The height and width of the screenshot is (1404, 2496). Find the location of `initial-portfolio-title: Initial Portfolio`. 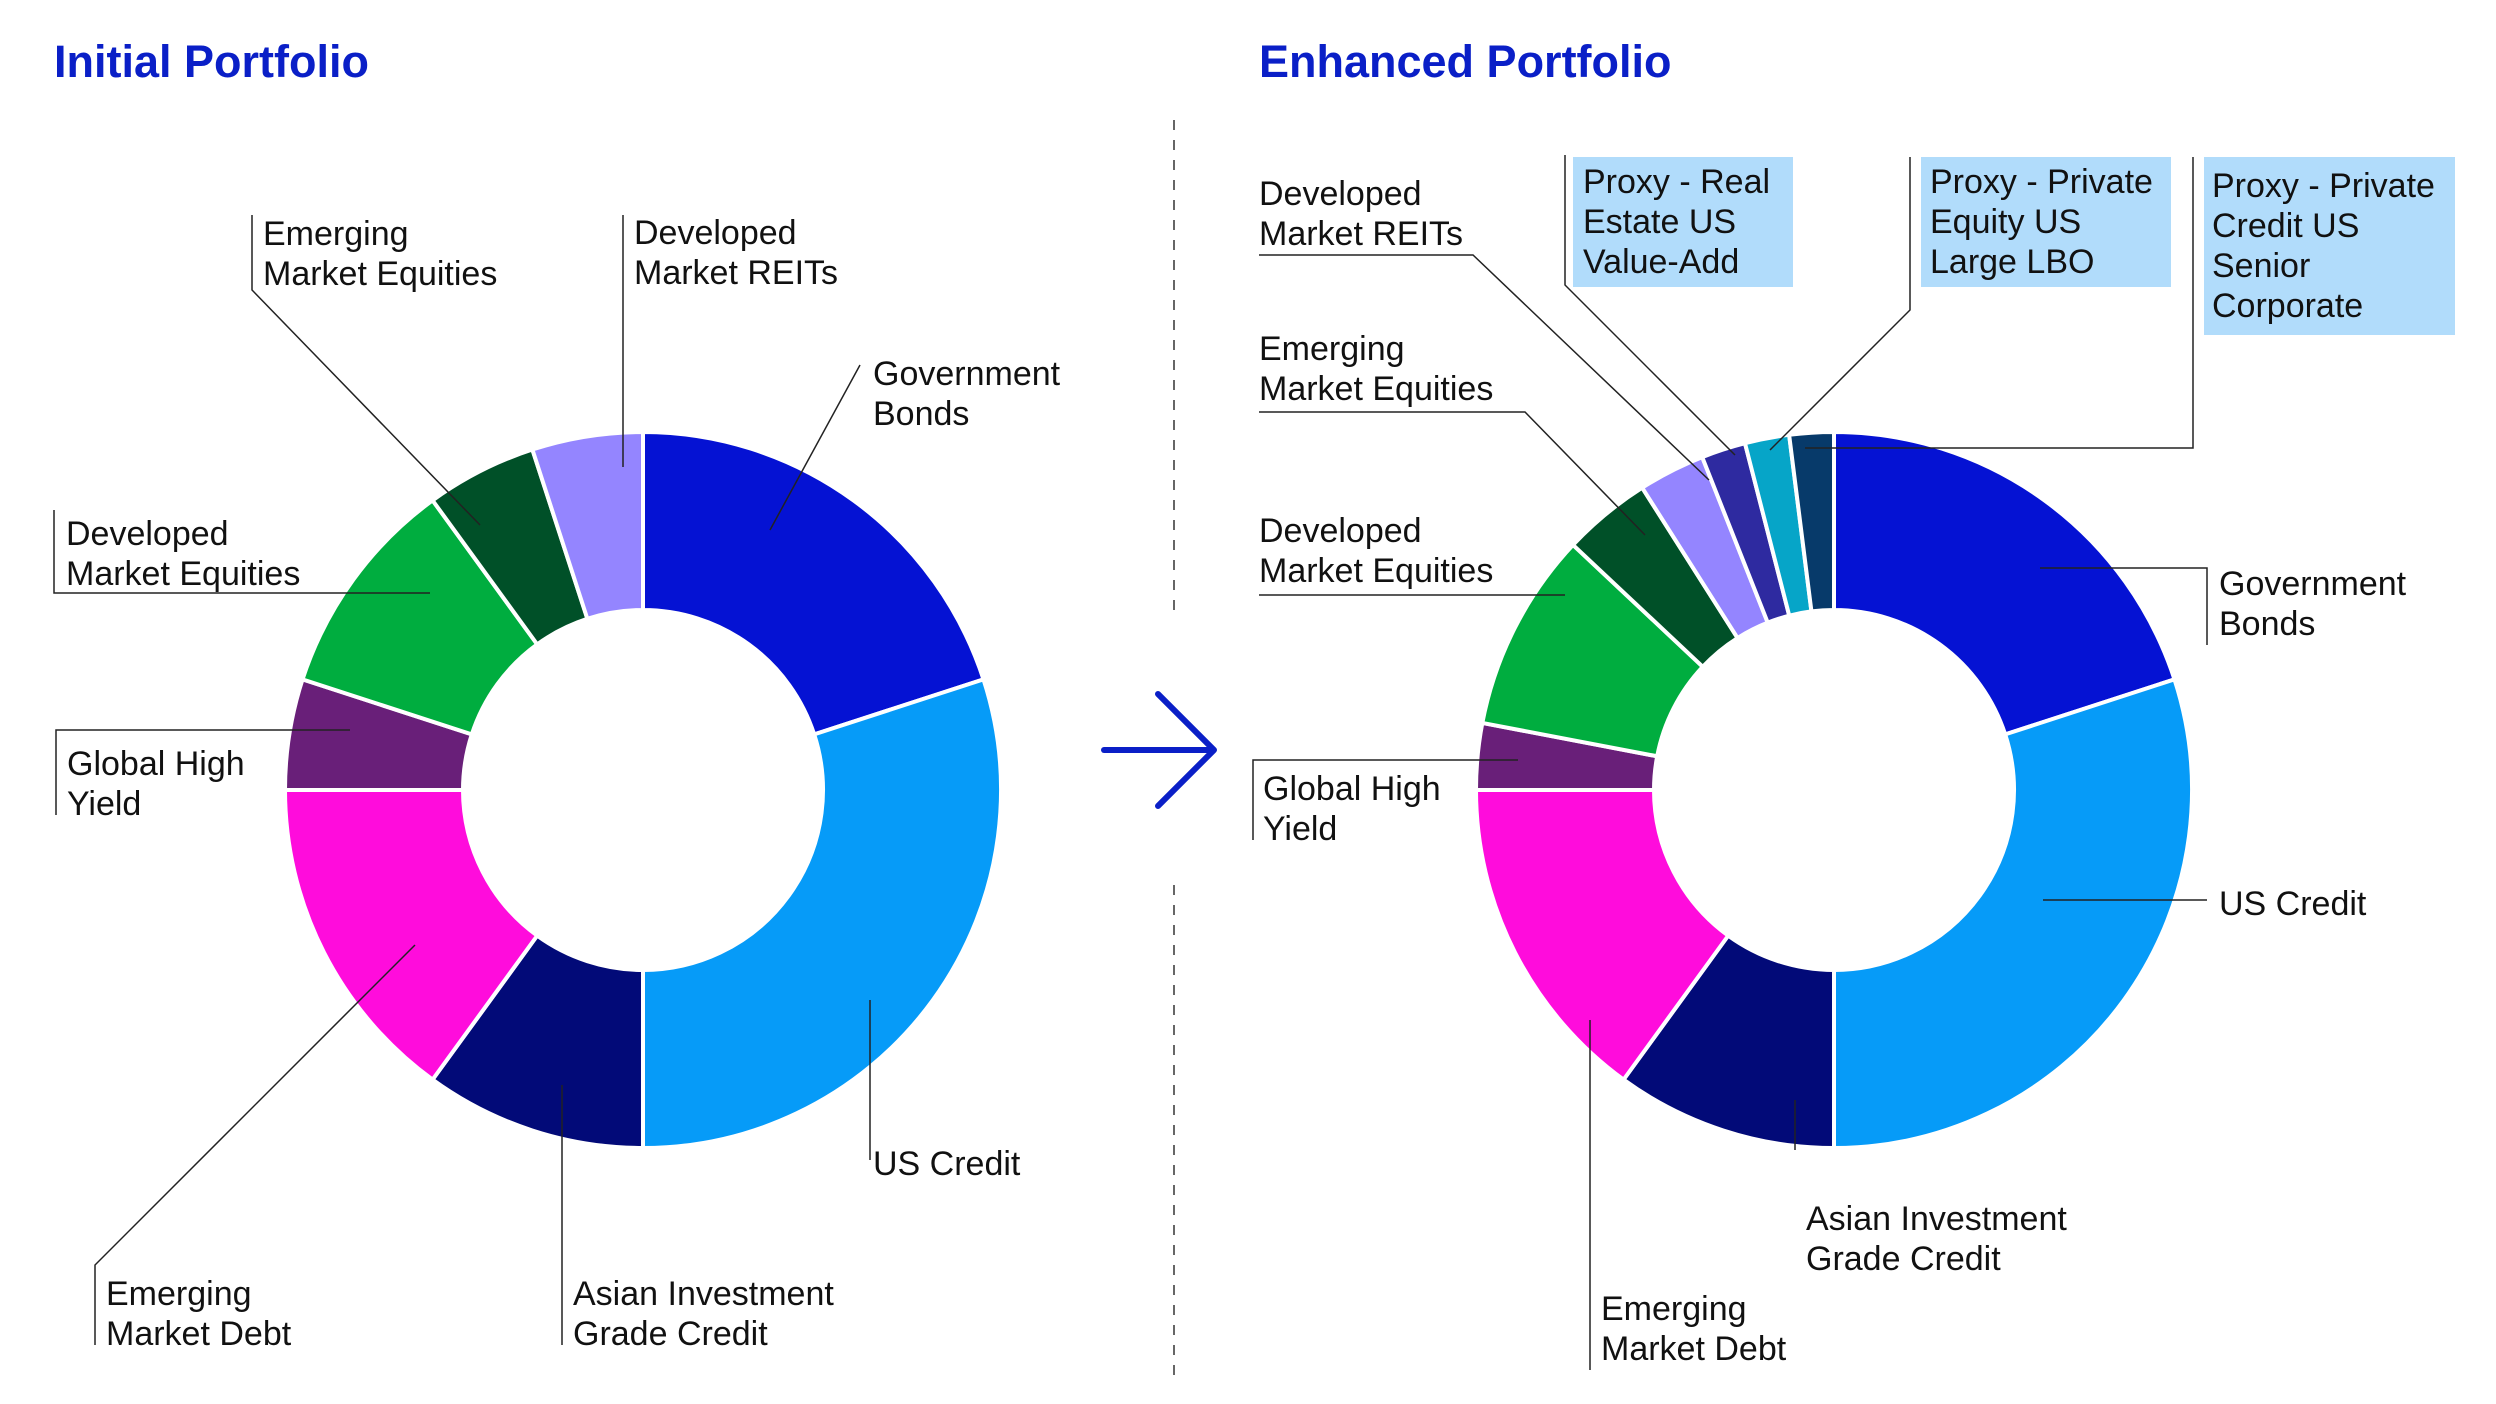

initial-portfolio-title: Initial Portfolio is located at coordinates (211, 61).